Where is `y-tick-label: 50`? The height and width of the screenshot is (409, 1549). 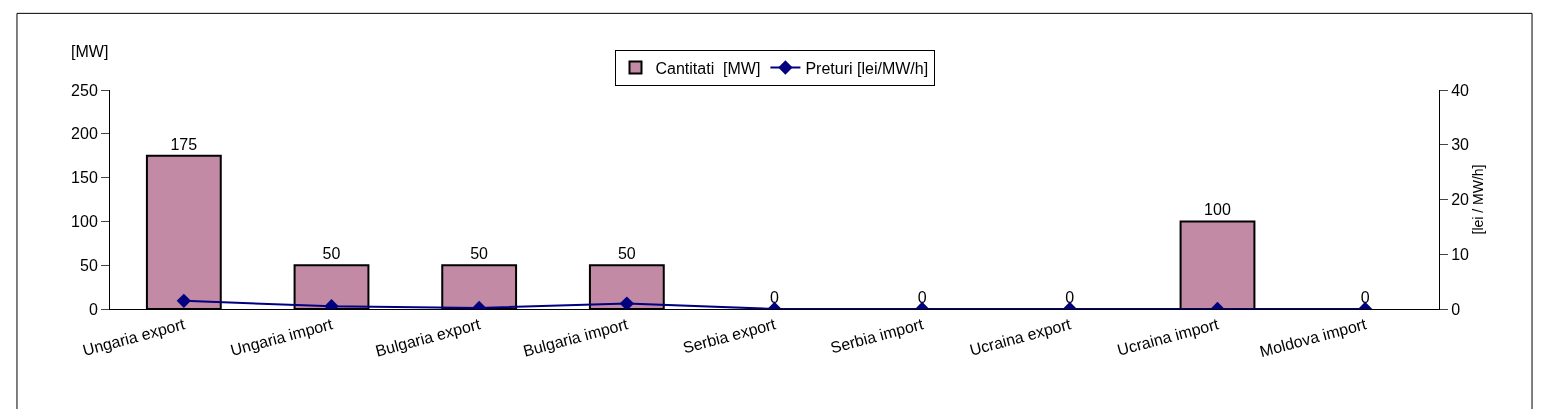
y-tick-label: 50 is located at coordinates (89, 265).